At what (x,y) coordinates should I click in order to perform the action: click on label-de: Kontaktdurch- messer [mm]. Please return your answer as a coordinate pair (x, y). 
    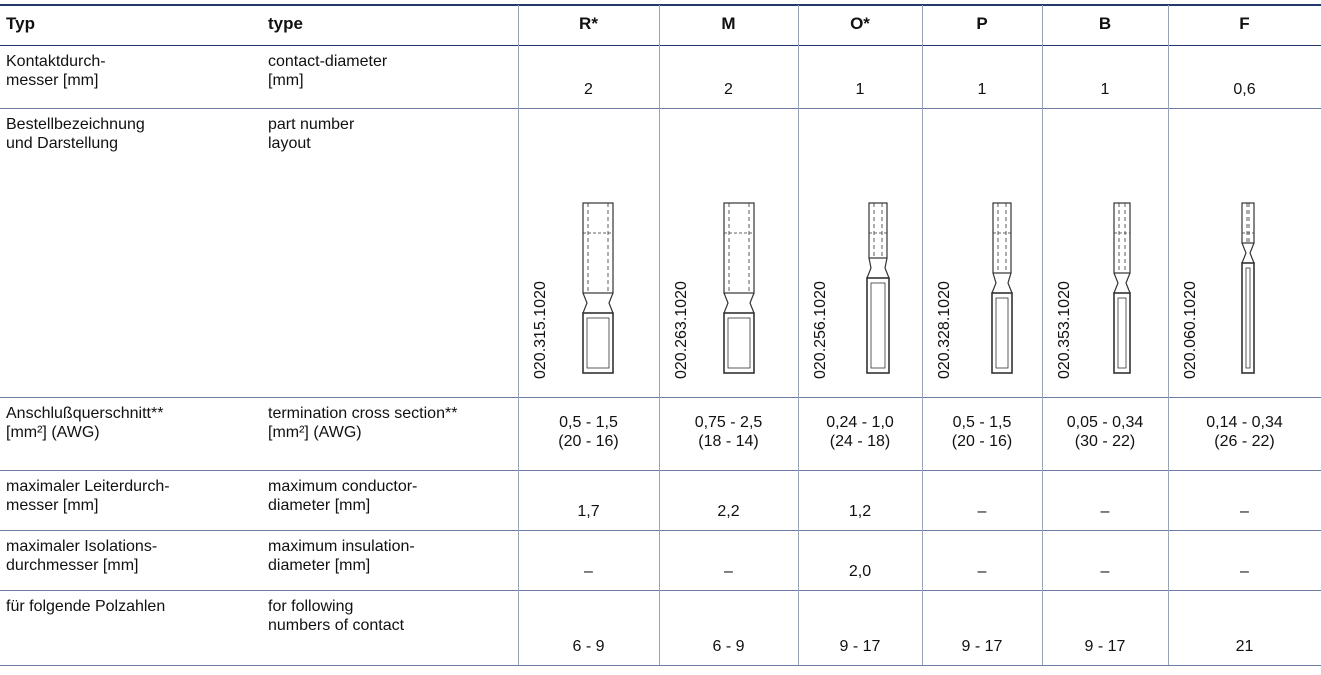
    Looking at the image, I should click on (56, 71).